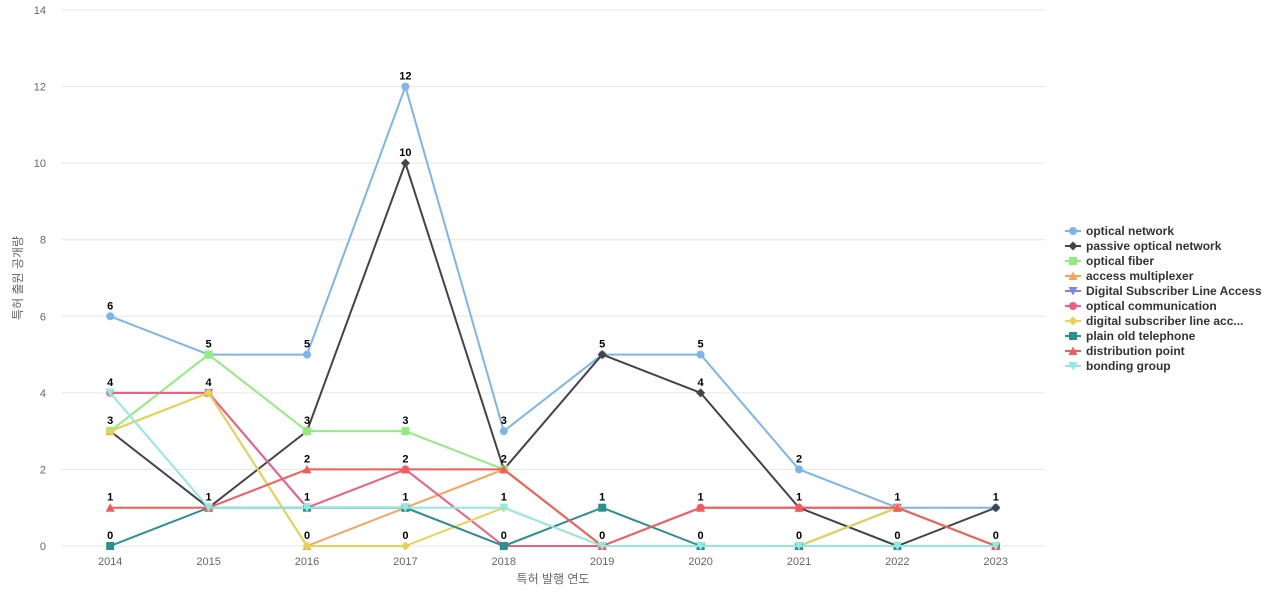 The width and height of the screenshot is (1280, 605). What do you see at coordinates (504, 562) in the screenshot?
I see `x-tick-label: 2018` at bounding box center [504, 562].